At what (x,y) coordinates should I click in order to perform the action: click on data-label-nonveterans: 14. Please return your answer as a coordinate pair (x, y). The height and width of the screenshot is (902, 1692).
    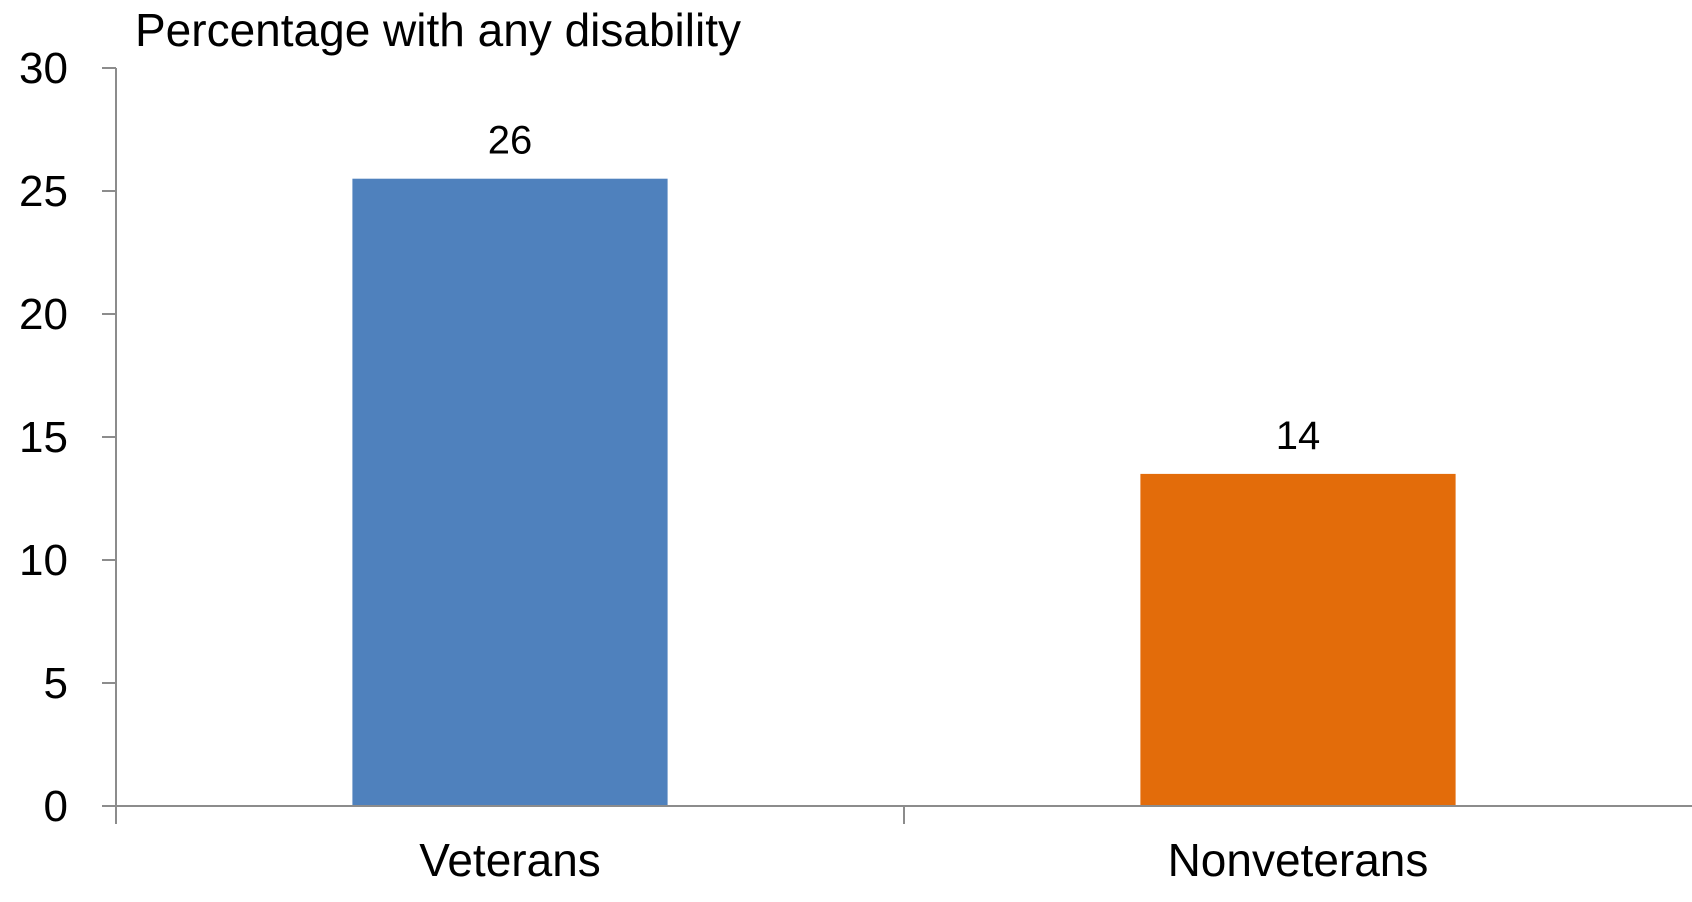
    Looking at the image, I should click on (1298, 436).